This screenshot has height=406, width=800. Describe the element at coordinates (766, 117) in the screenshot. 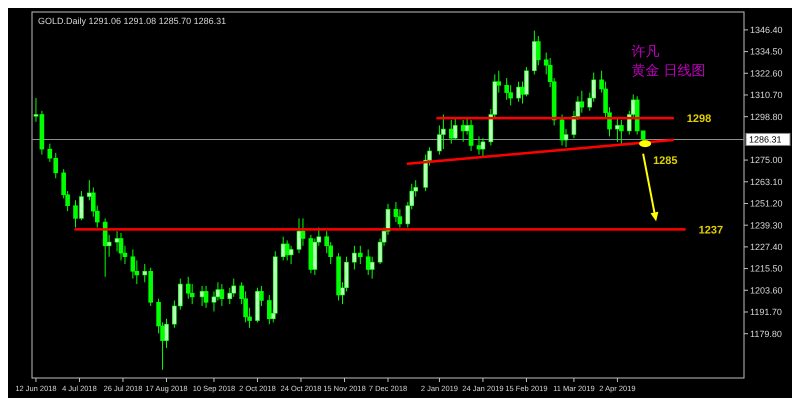

I see `y-tick-label: 1298.80` at that location.